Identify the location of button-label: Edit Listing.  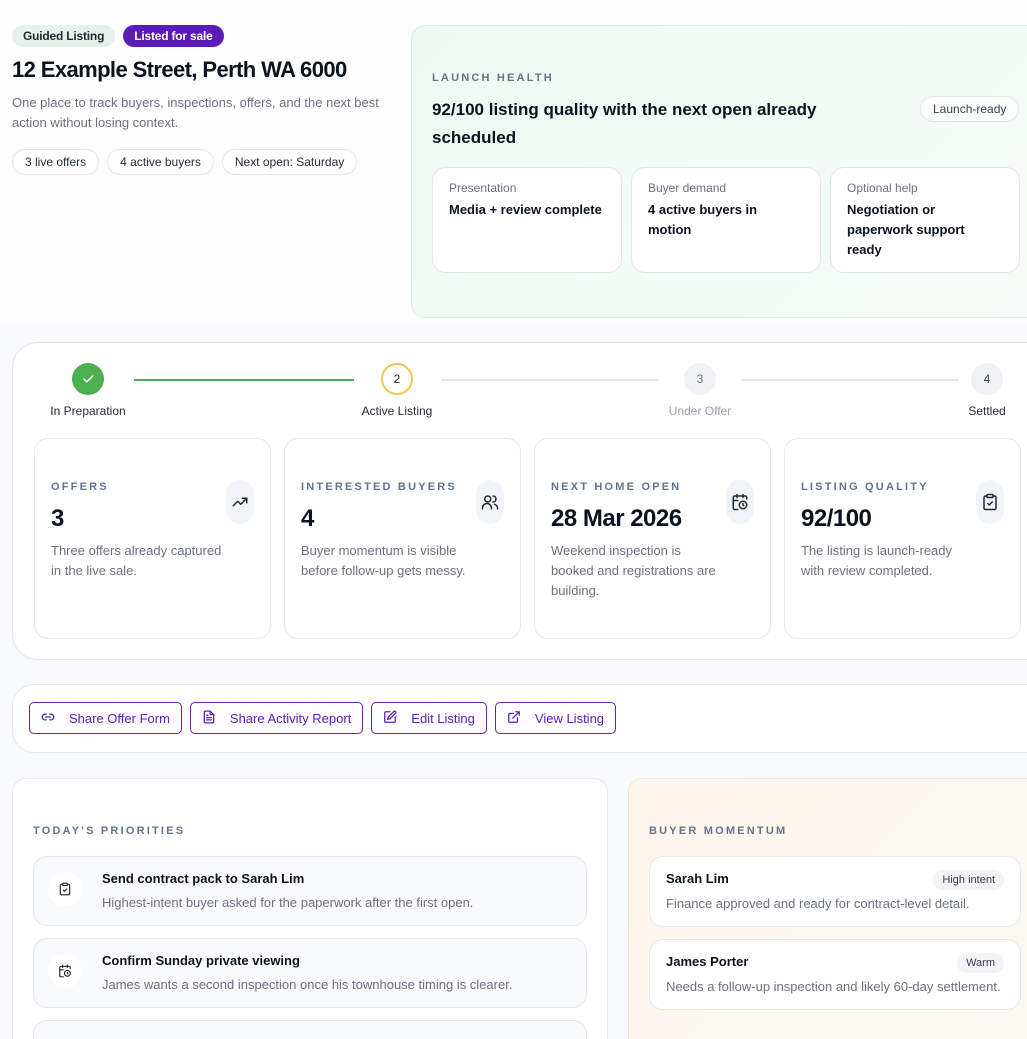
(443, 718).